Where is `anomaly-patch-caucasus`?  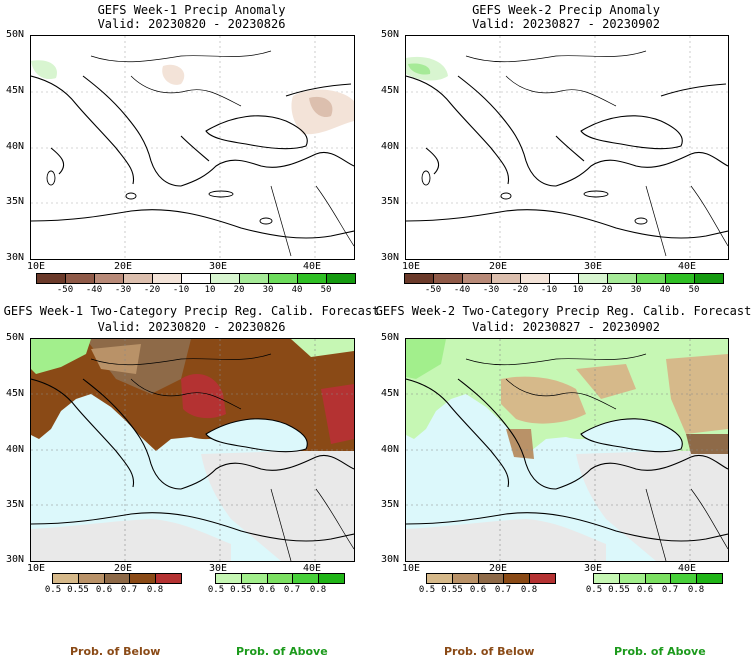 anomaly-patch-caucasus is located at coordinates (321, 107).